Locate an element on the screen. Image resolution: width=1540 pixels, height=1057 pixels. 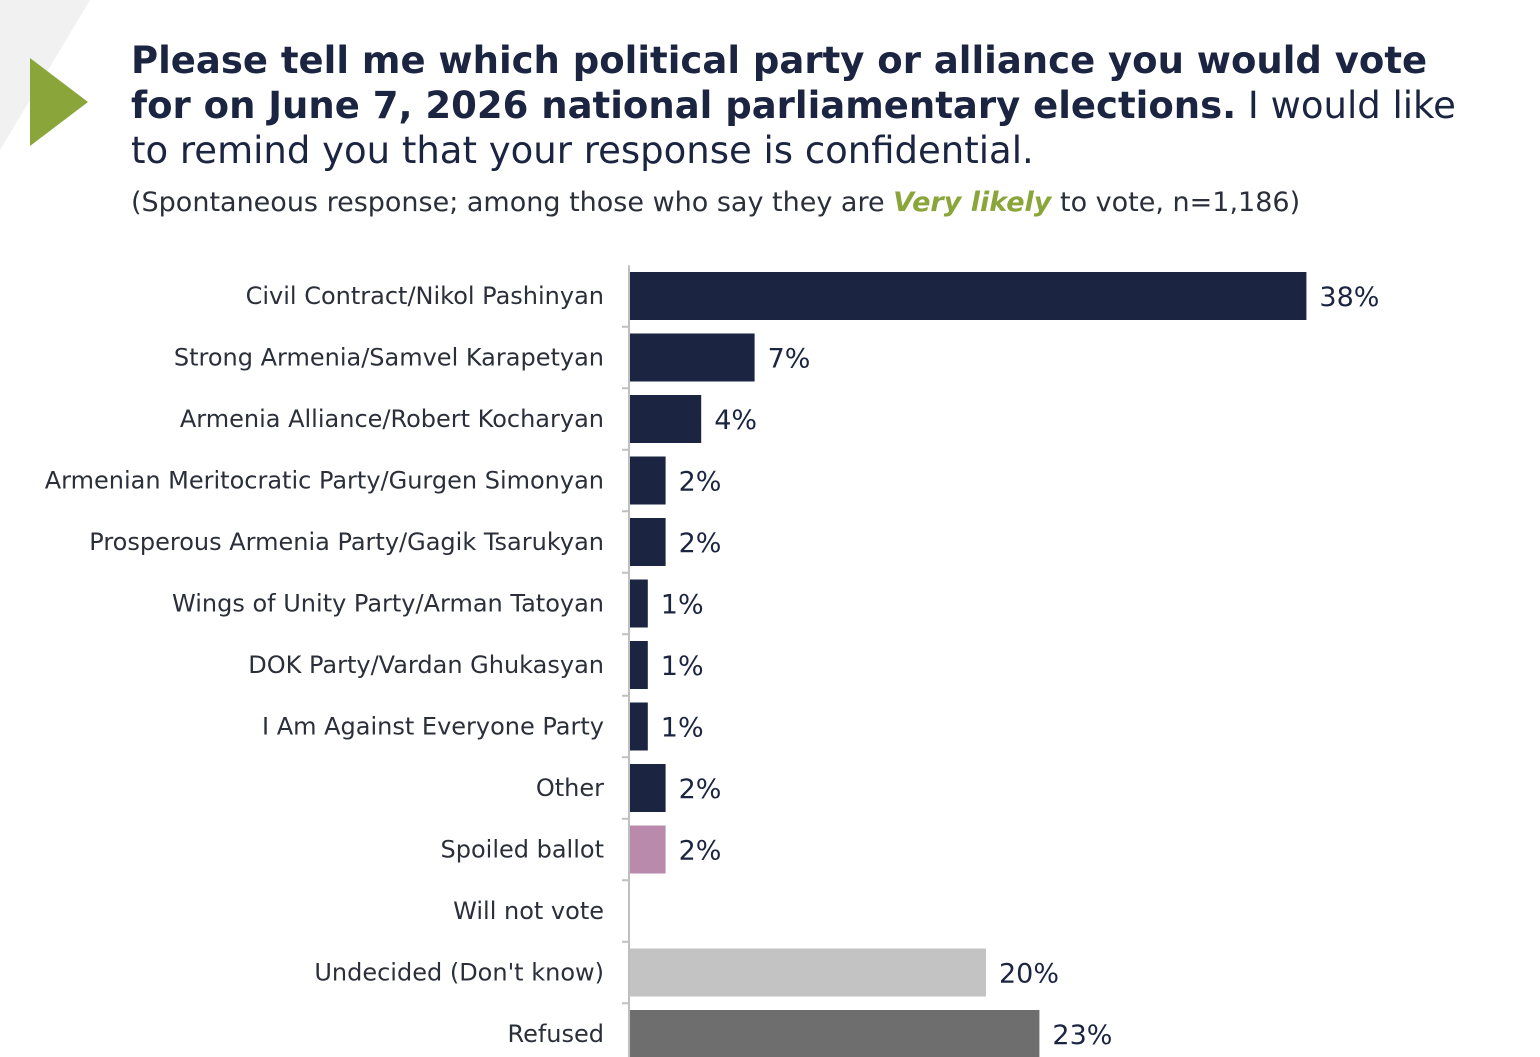
data-label: 38% is located at coordinates (1349, 297).